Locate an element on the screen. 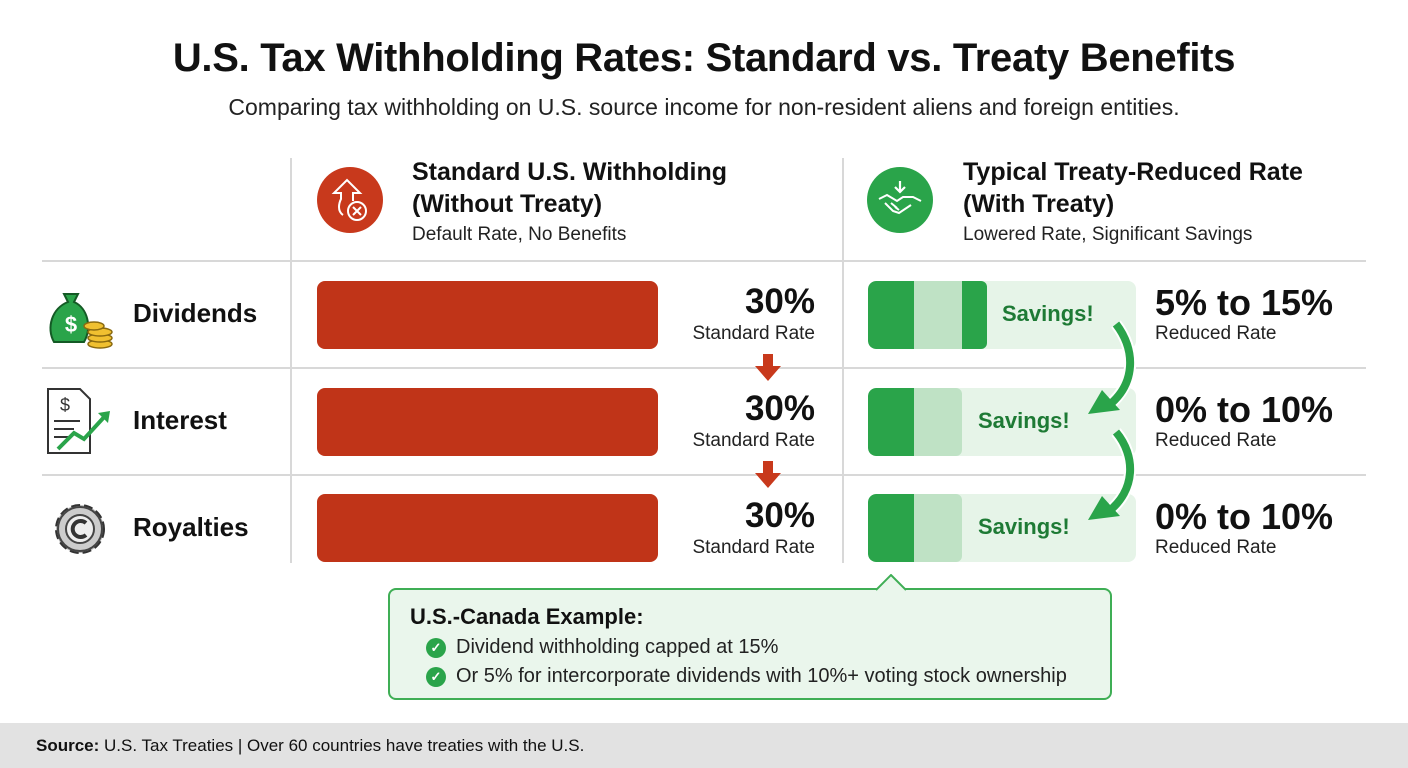  treaty-rate: 5% to 15% is located at coordinates (1244, 302).